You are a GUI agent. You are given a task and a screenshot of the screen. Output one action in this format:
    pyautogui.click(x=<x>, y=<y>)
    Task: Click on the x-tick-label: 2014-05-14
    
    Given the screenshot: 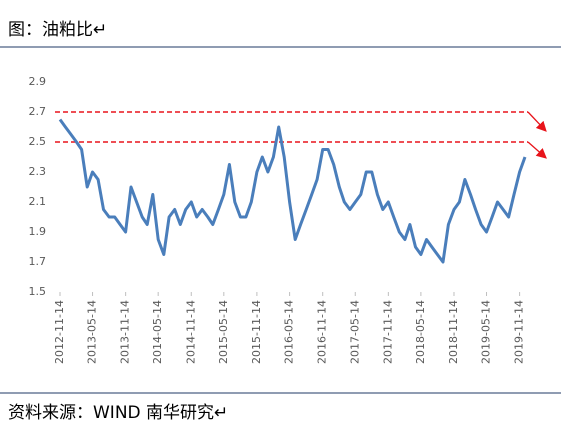 What is the action you would take?
    pyautogui.click(x=157, y=332)
    